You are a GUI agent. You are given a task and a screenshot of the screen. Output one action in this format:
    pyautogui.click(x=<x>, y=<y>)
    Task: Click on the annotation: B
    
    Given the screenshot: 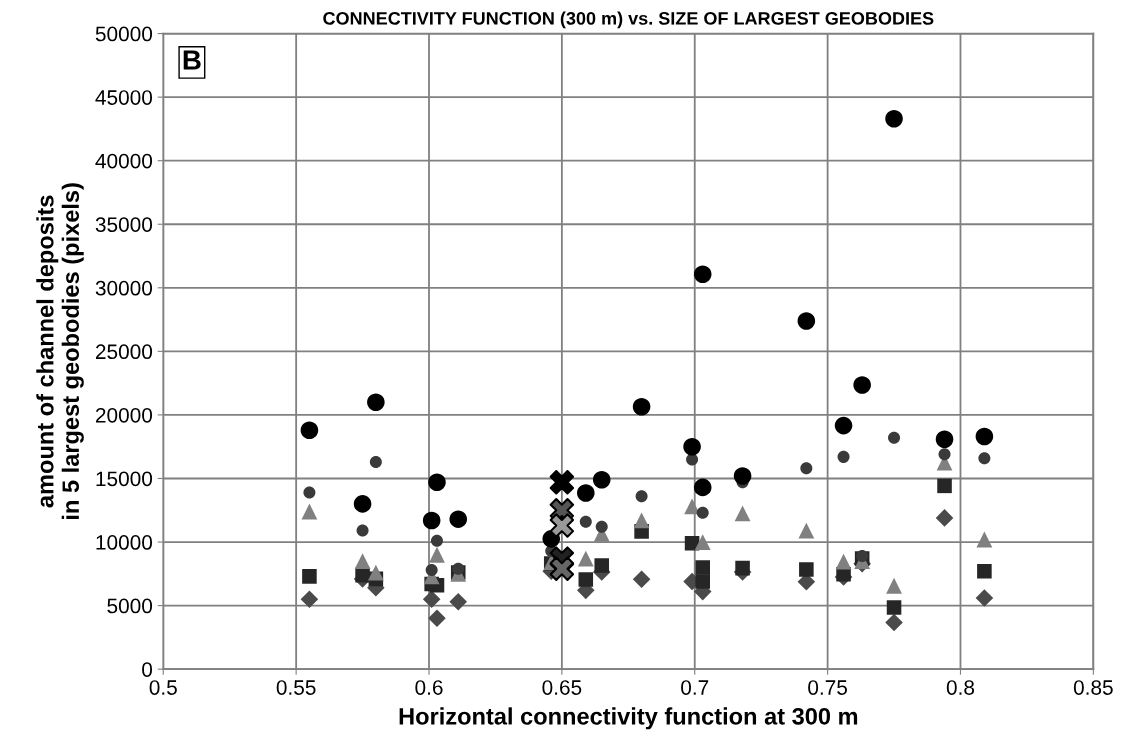 What is the action you would take?
    pyautogui.click(x=192, y=60)
    